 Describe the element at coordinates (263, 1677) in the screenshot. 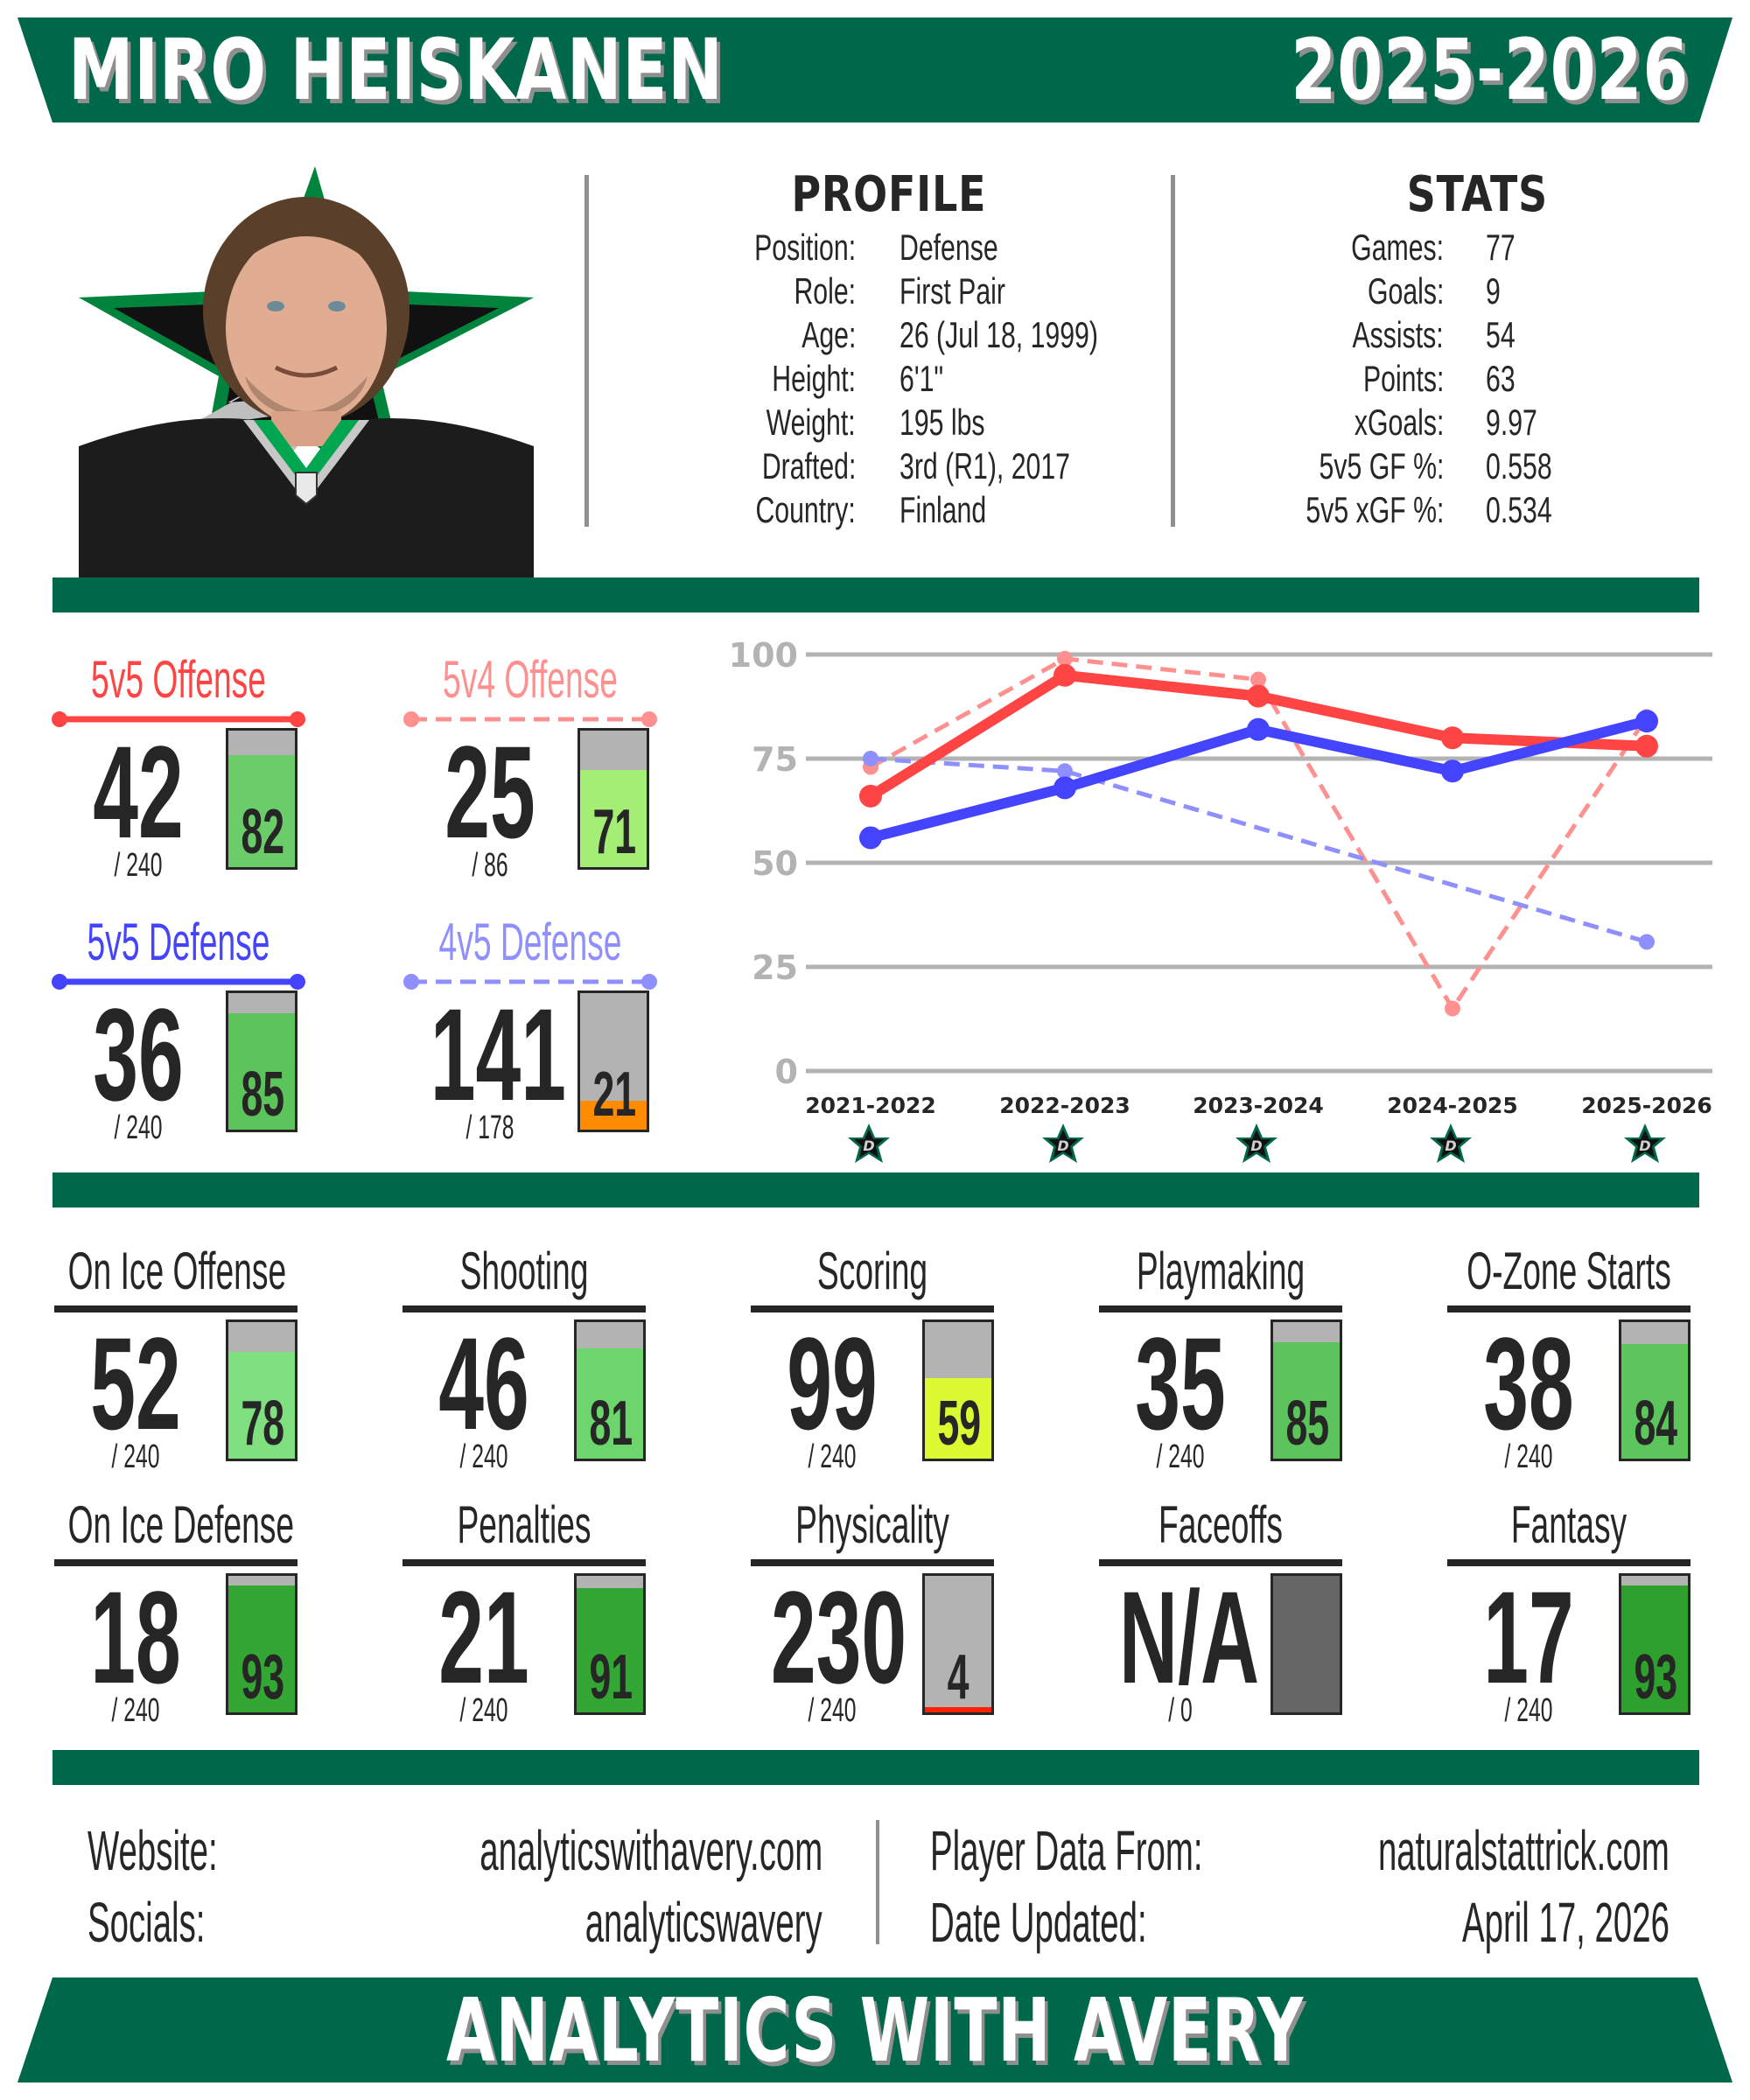

I see `percentile-value: 93` at that location.